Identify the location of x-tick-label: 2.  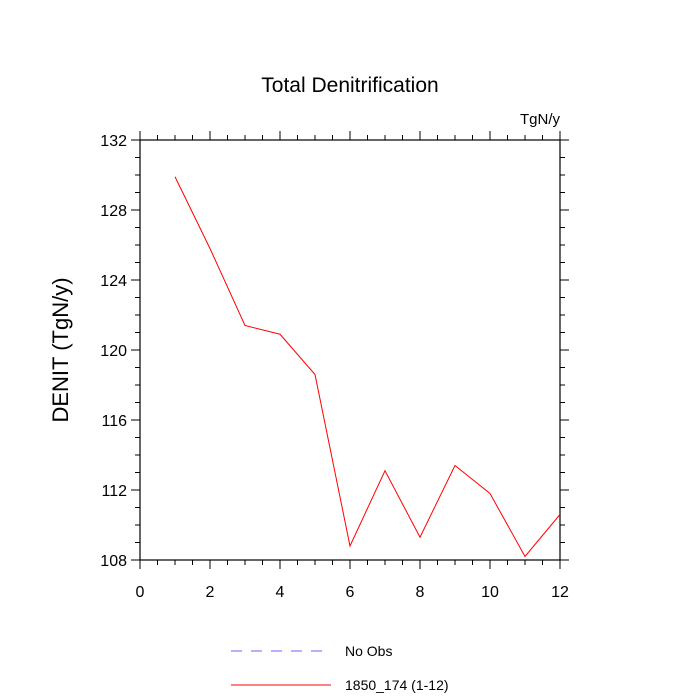
(210, 592).